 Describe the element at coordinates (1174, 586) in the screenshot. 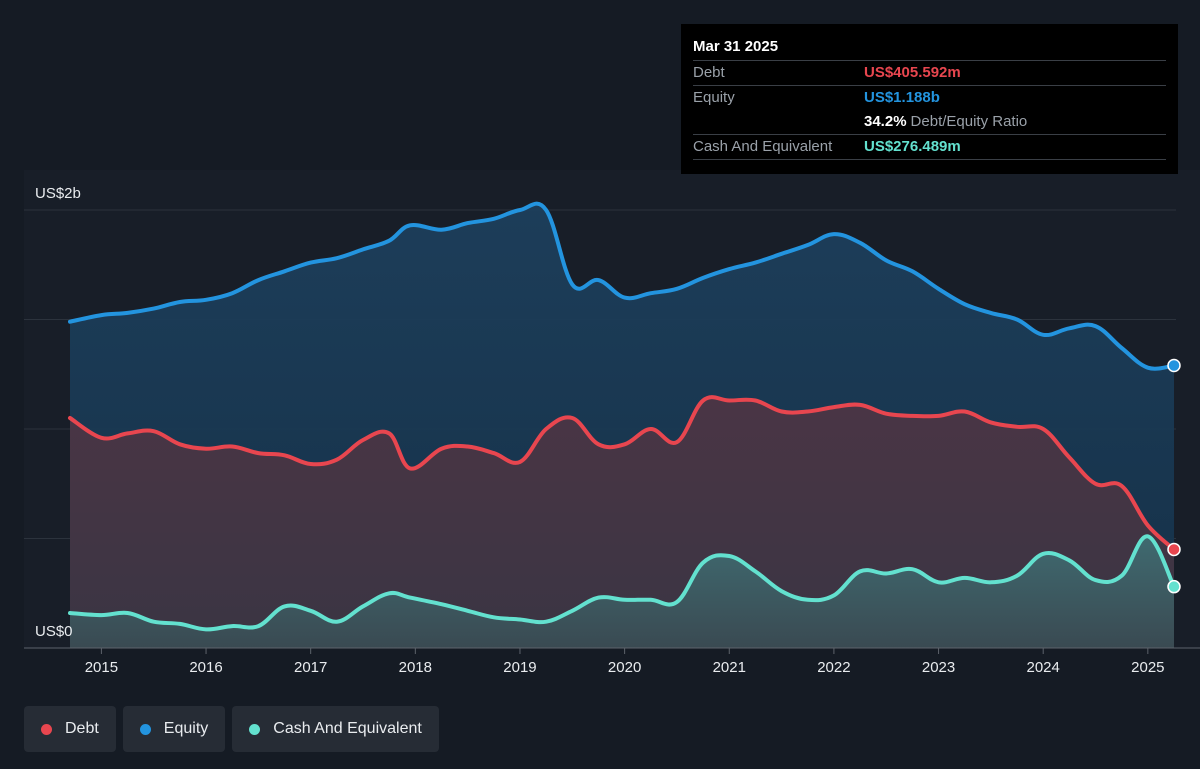

I see `cash-endpoint` at that location.